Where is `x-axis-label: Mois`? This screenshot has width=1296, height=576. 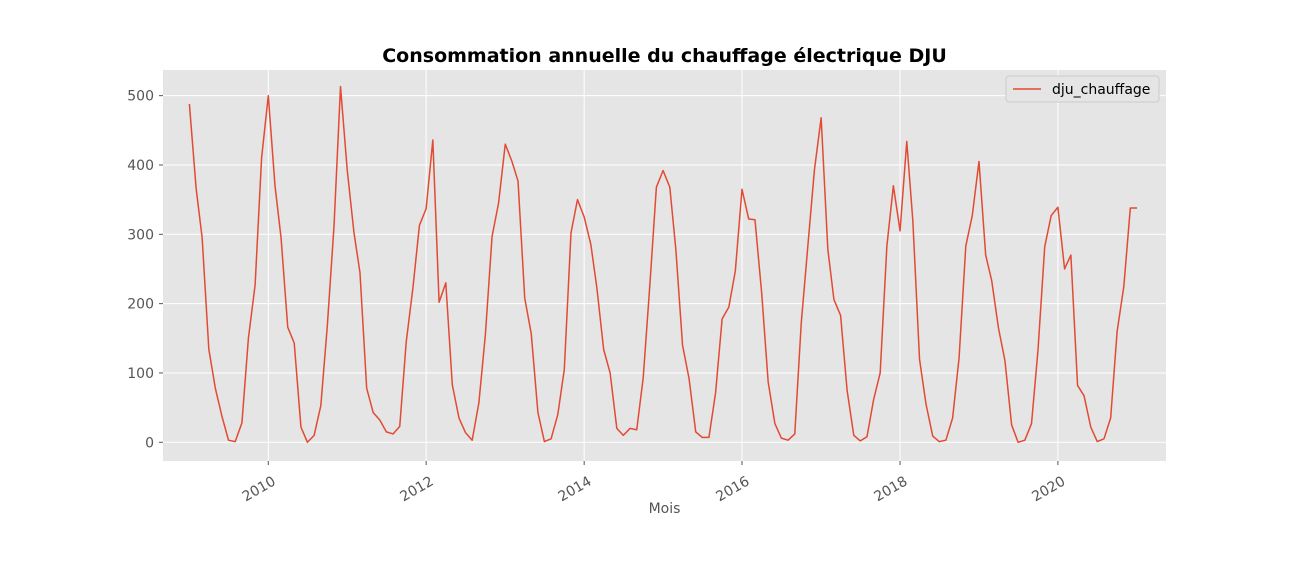
x-axis-label: Mois is located at coordinates (665, 509).